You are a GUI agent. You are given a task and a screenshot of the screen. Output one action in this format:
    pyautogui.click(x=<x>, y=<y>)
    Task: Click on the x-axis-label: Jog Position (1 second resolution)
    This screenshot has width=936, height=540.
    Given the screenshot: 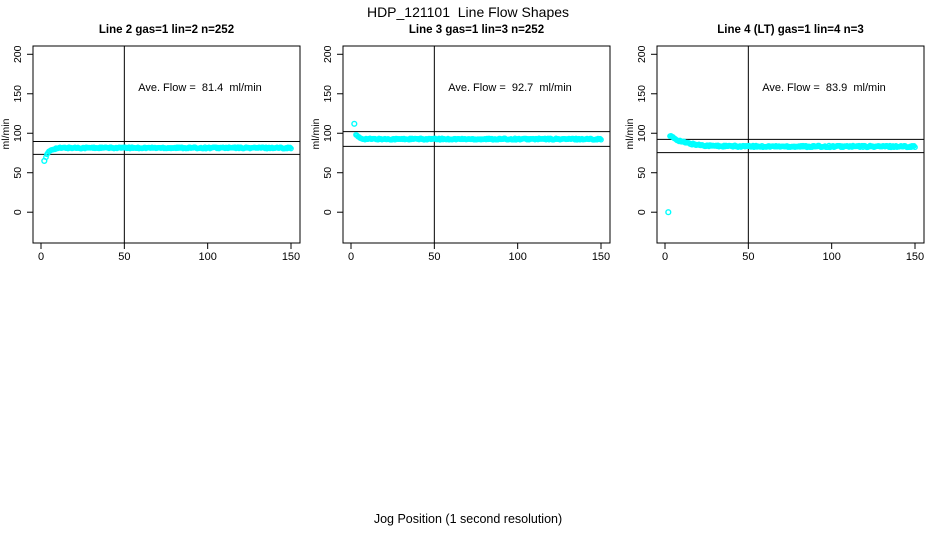 What is the action you would take?
    pyautogui.click(x=468, y=519)
    